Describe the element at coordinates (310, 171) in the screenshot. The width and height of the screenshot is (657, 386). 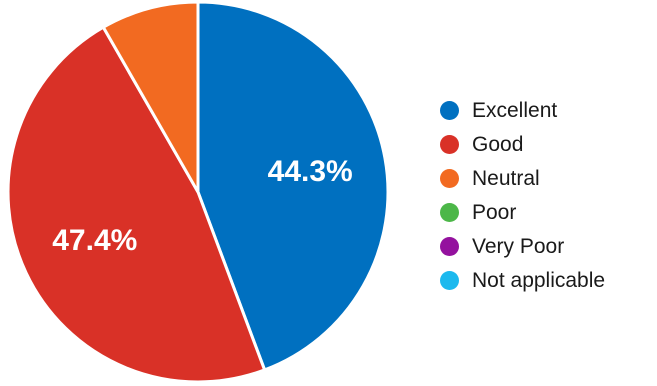
I see `data-label-excellent: 44.3%` at that location.